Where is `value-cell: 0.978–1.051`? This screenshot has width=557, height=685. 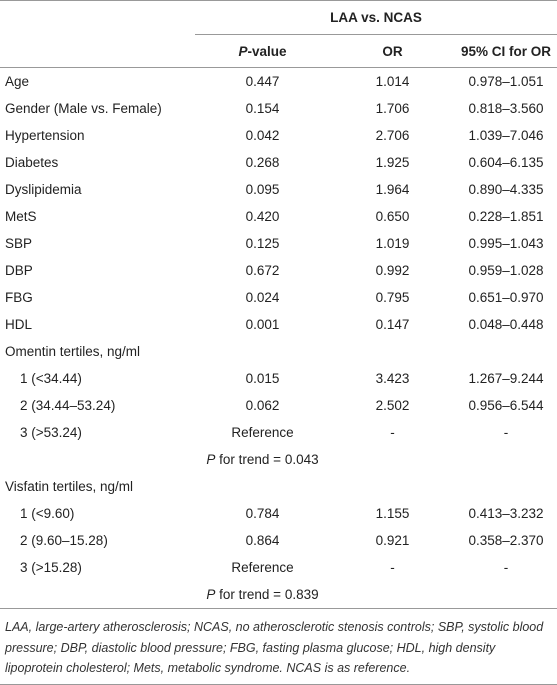 value-cell: 0.978–1.051 is located at coordinates (506, 81).